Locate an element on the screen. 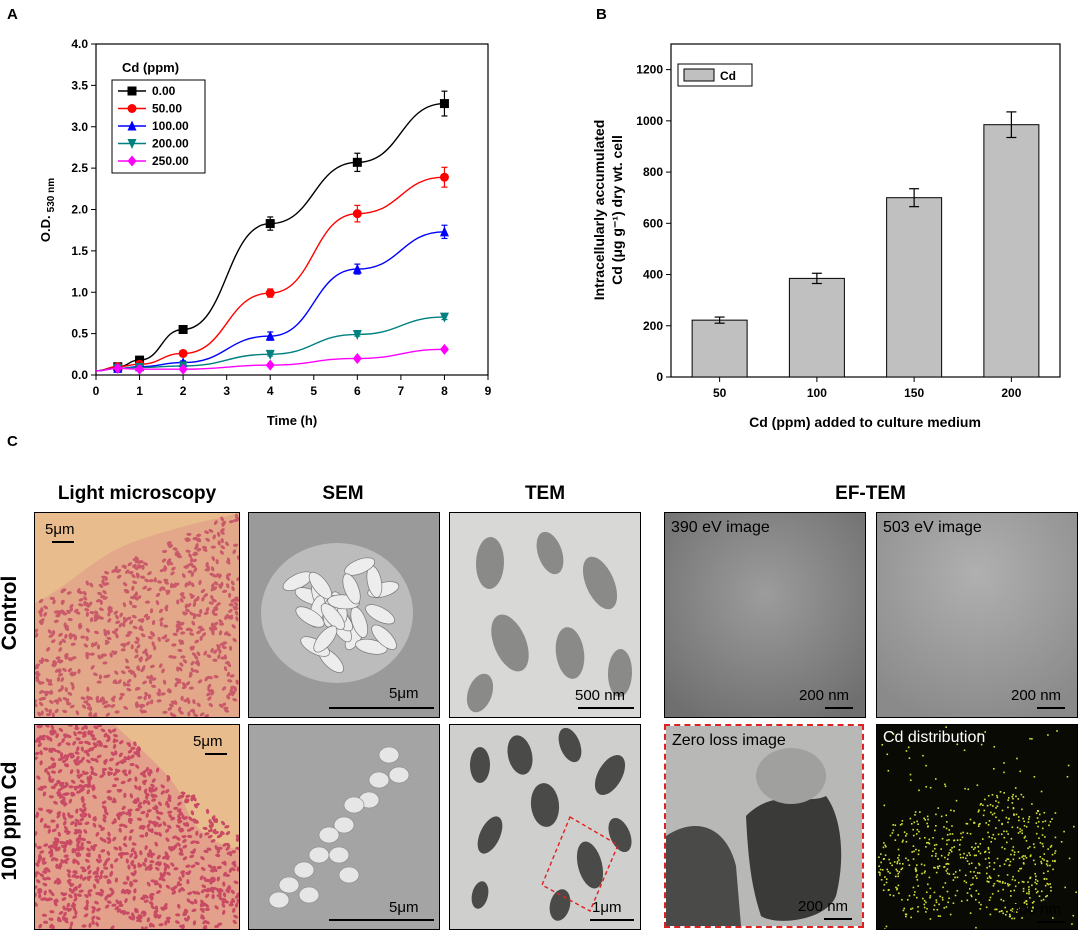 This screenshot has width=1084, height=934. legend-entry-a: 0.00 is located at coordinates (164, 91).